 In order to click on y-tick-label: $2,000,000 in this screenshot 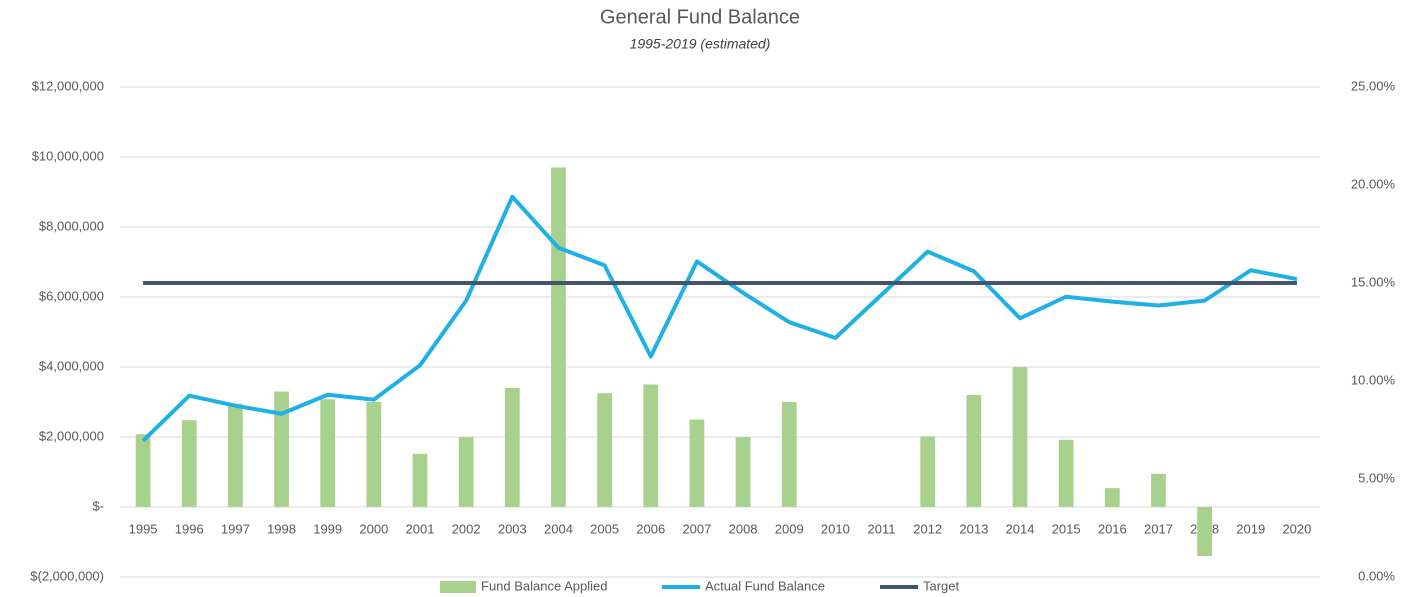, I will do `click(71, 435)`.